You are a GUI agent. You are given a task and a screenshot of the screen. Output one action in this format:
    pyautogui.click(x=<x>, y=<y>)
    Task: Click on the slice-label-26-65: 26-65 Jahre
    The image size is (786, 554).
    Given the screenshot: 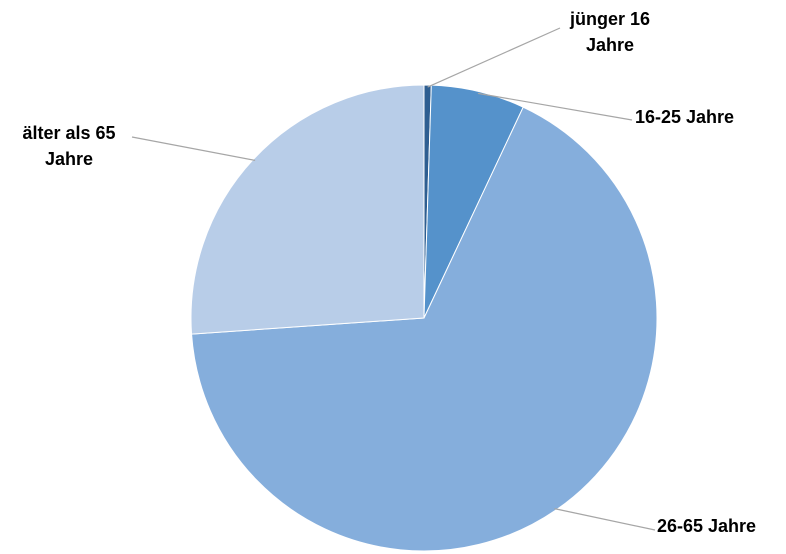 What is the action you would take?
    pyautogui.click(x=707, y=526)
    